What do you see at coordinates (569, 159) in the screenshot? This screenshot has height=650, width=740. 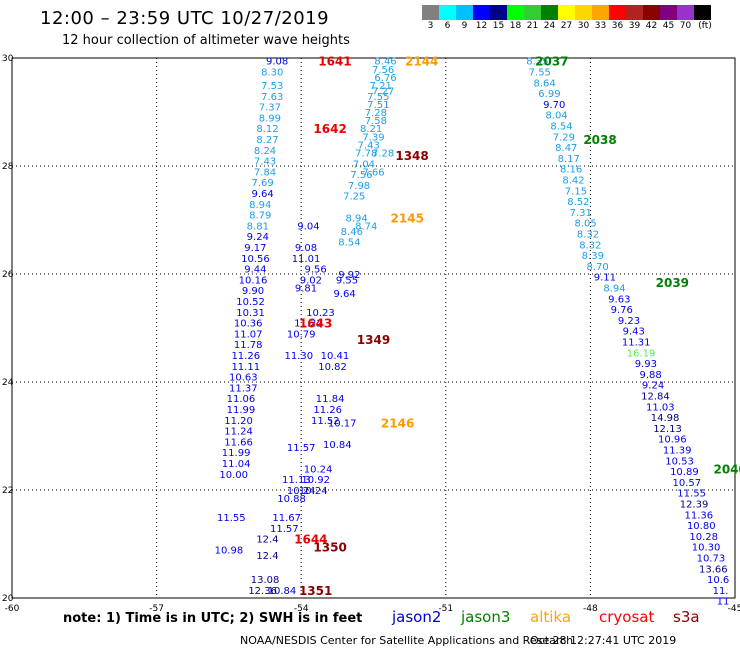 I see `wave-height-label: 8.17` at bounding box center [569, 159].